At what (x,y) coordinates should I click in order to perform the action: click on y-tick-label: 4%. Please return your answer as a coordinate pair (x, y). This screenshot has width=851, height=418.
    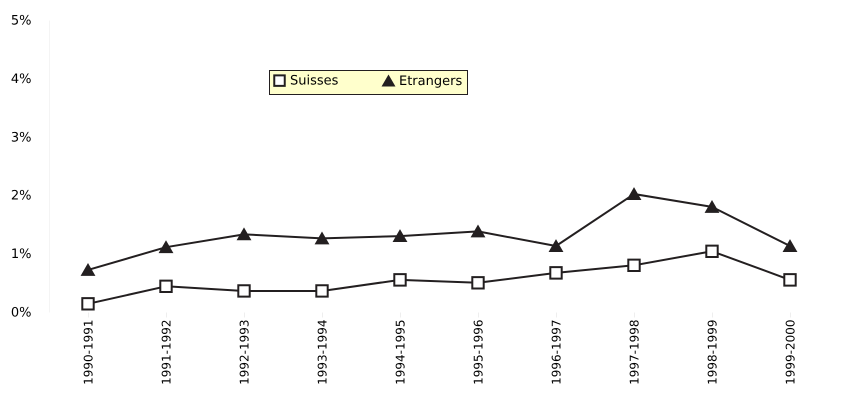
    Looking at the image, I should click on (21, 79).